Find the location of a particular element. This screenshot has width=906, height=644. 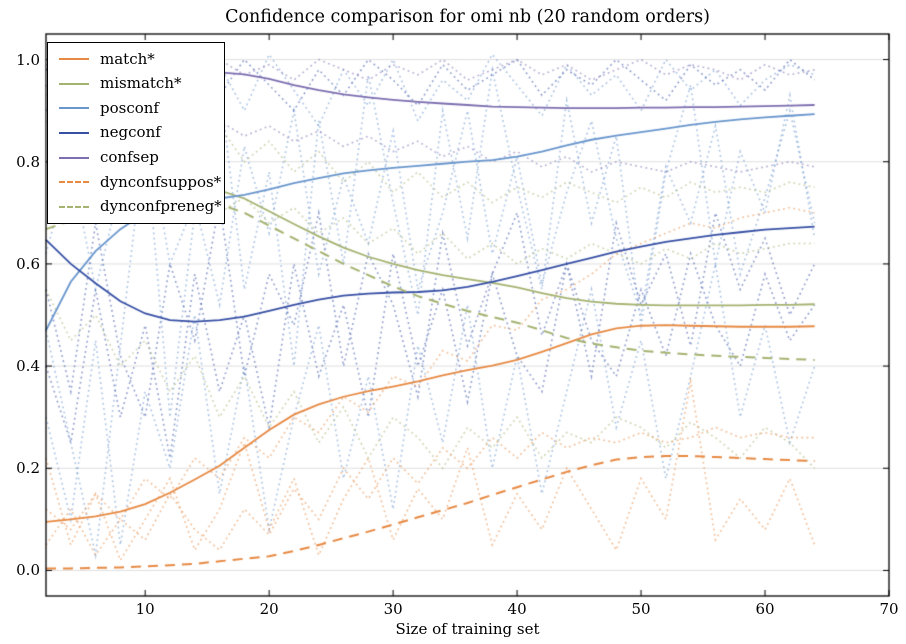

y-tick-label: 0.4 is located at coordinates (28, 366).